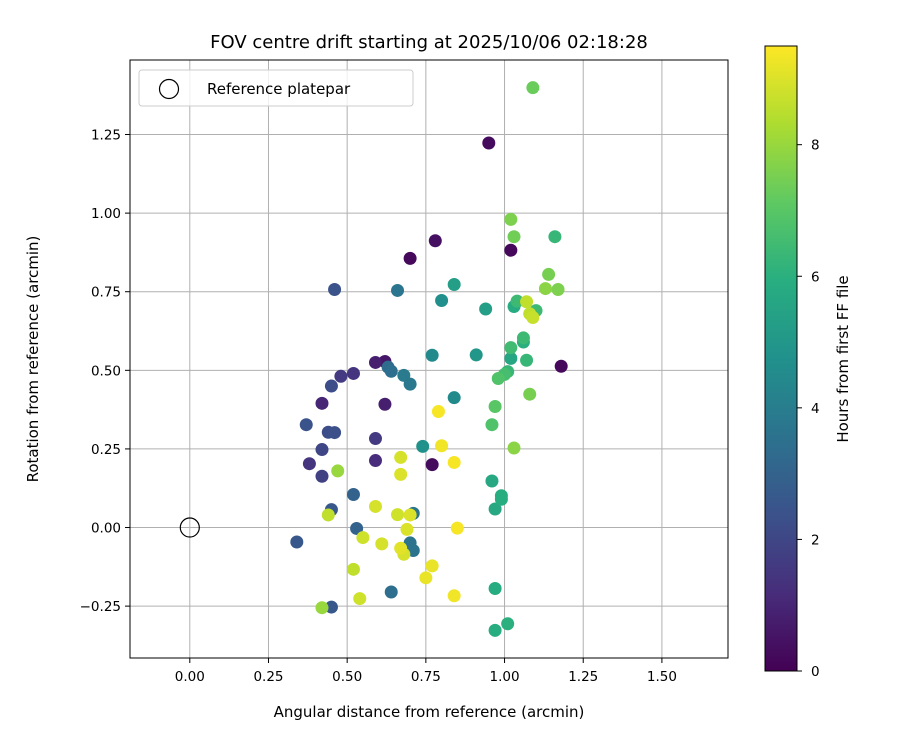 The image size is (900, 750). I want to click on colorbar-tick-label: 4, so click(815, 409).